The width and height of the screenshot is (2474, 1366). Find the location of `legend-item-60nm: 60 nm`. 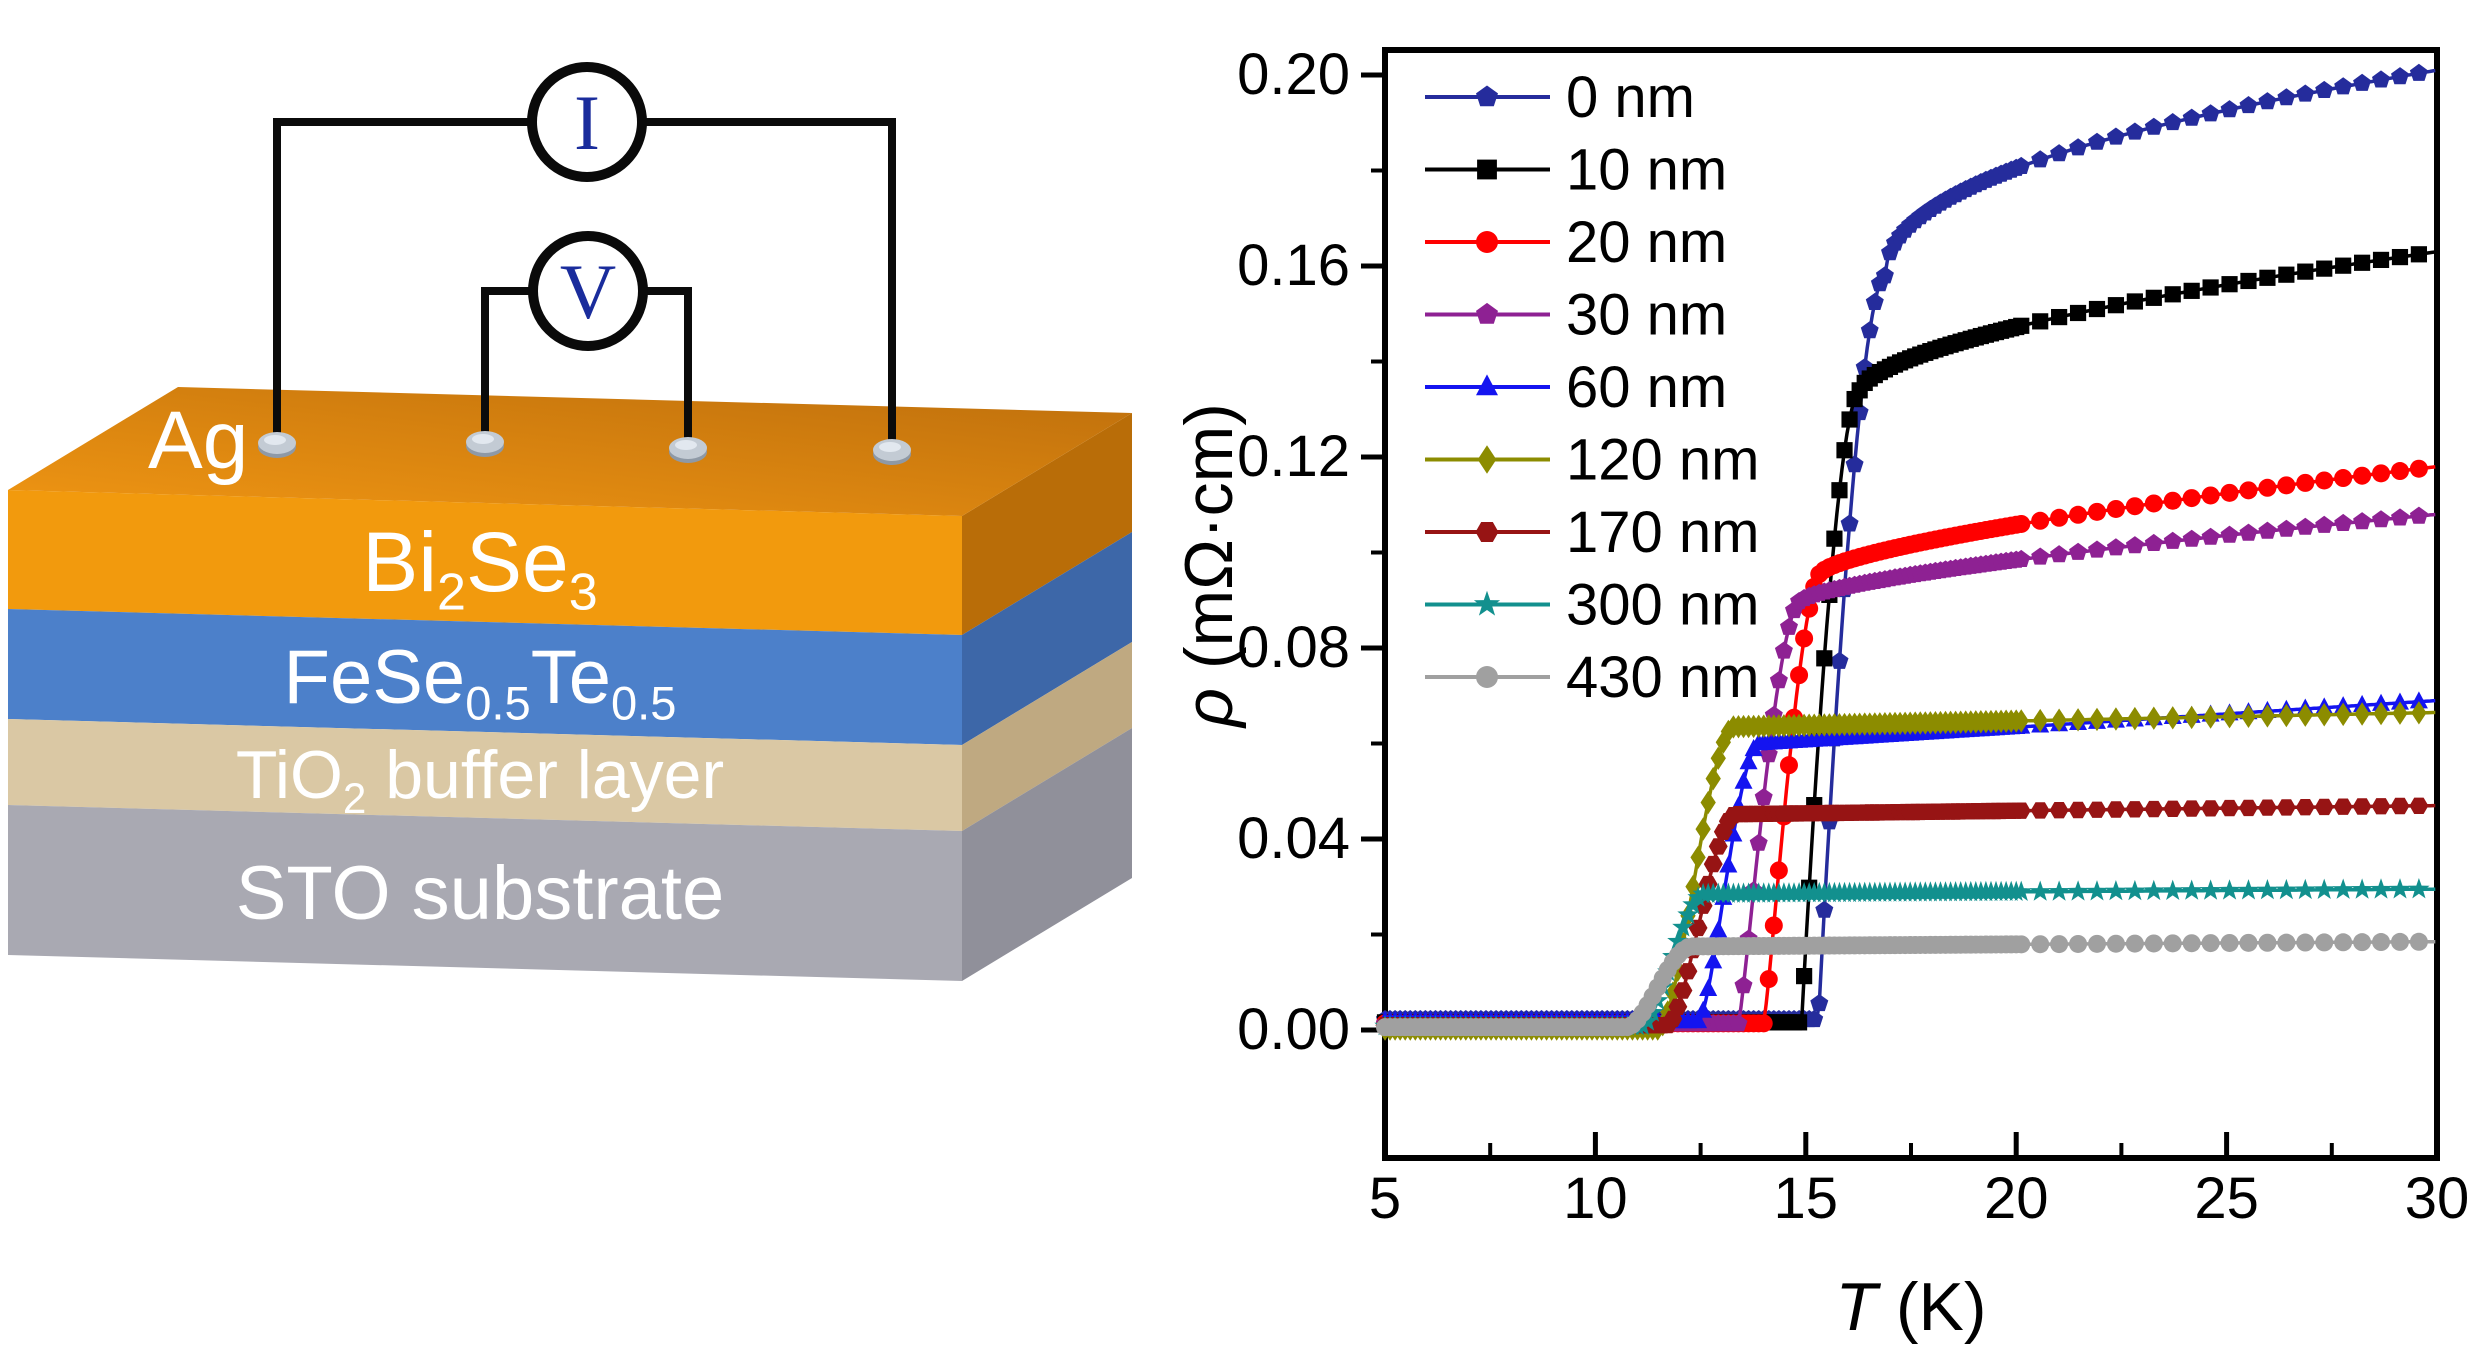

legend-item-60nm: 60 nm is located at coordinates (1576, 387).